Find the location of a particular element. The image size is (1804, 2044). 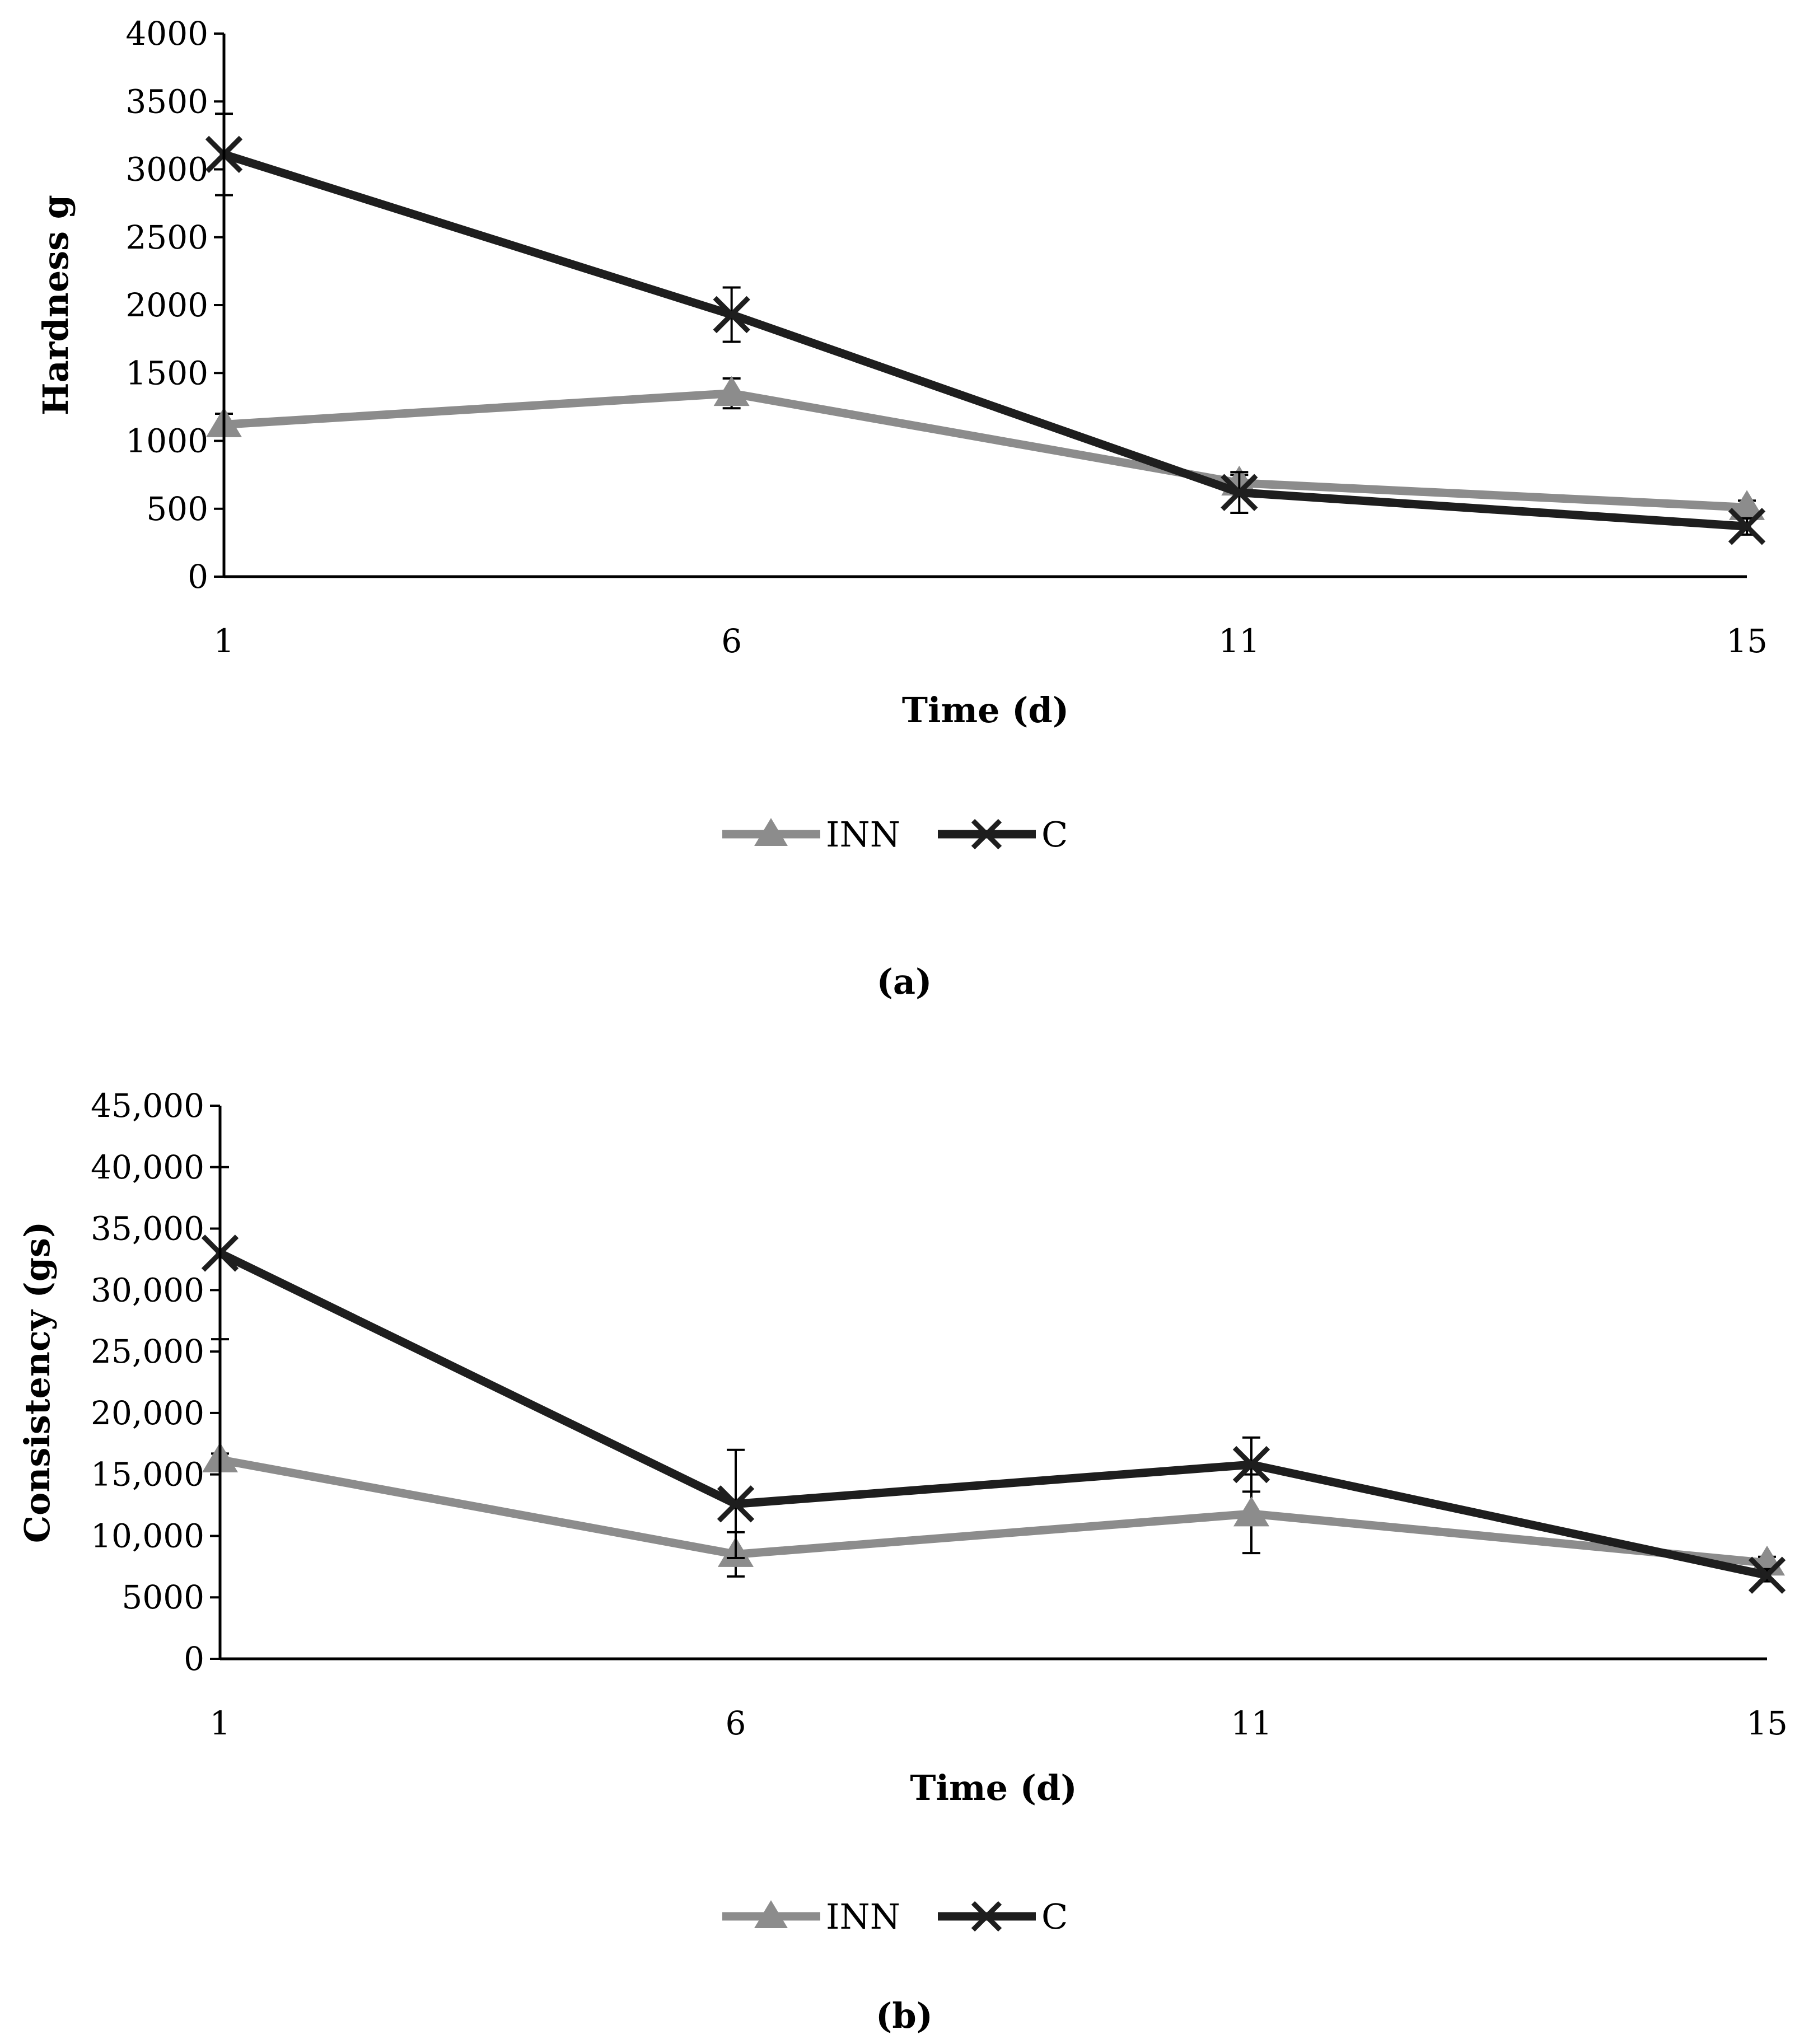

panel-label: (a) is located at coordinates (904, 982).